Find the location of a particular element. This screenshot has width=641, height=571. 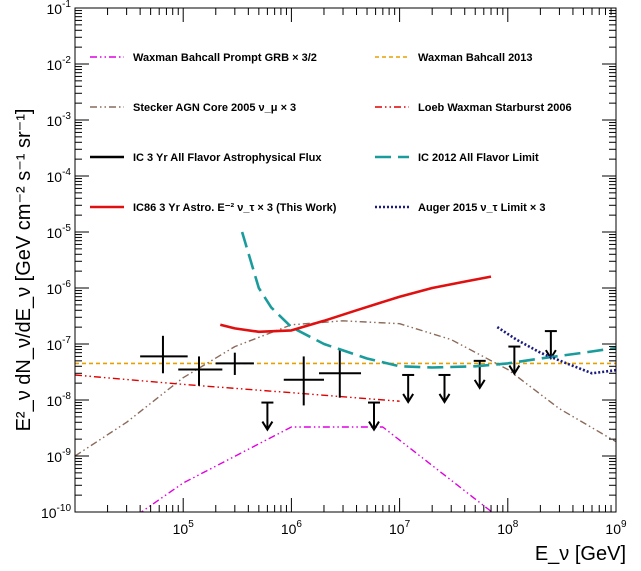

y-tick-label-9: 10⁻² is located at coordinates (59, 64).